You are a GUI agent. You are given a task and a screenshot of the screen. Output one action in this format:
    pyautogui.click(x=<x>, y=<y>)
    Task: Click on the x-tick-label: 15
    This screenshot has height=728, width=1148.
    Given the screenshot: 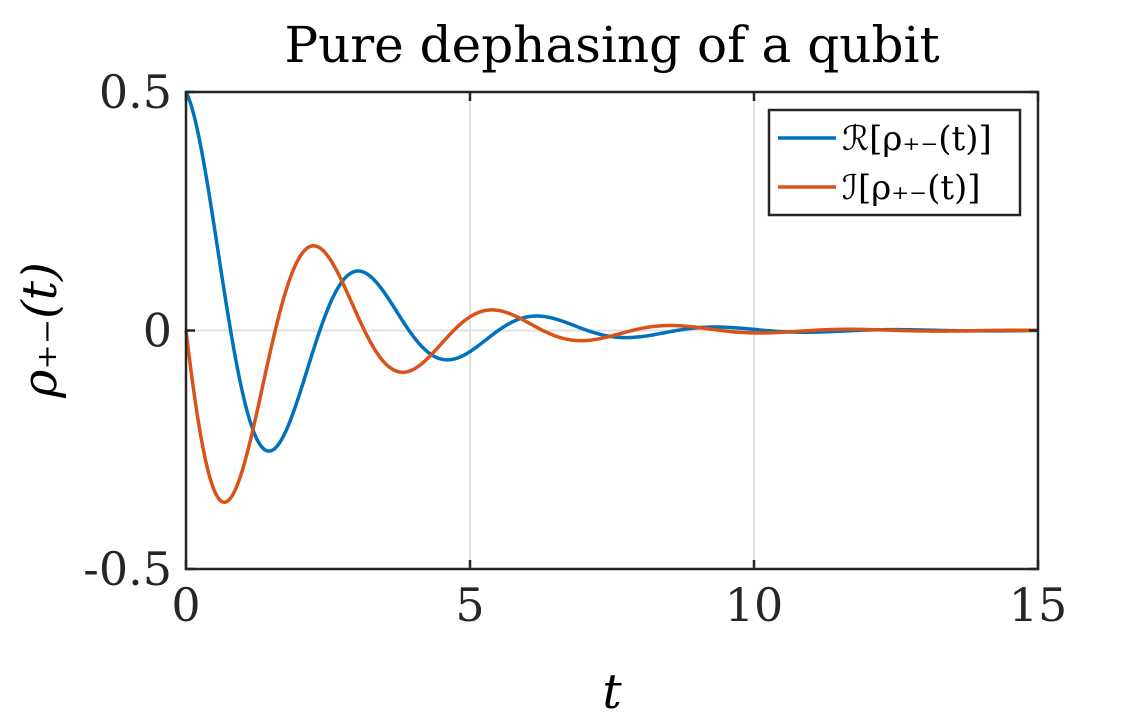 What is the action you would take?
    pyautogui.click(x=1038, y=605)
    